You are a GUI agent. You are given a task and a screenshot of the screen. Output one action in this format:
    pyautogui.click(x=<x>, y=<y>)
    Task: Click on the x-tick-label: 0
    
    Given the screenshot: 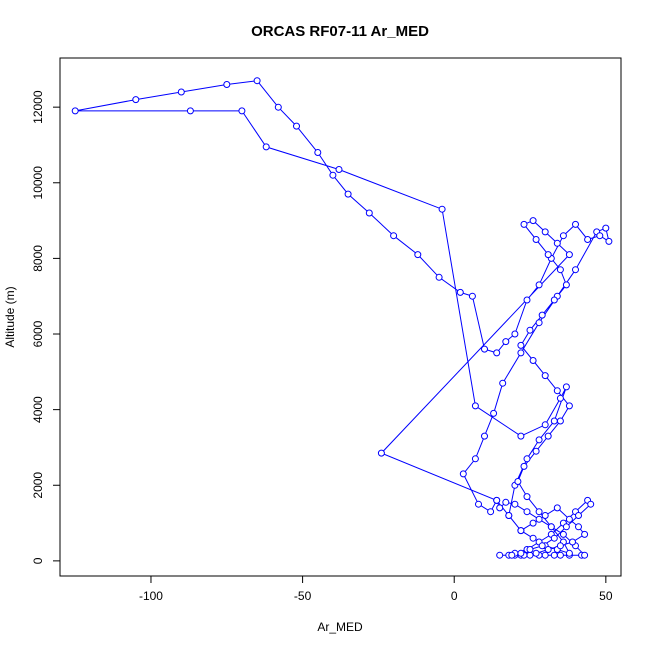 What is the action you would take?
    pyautogui.click(x=454, y=596)
    